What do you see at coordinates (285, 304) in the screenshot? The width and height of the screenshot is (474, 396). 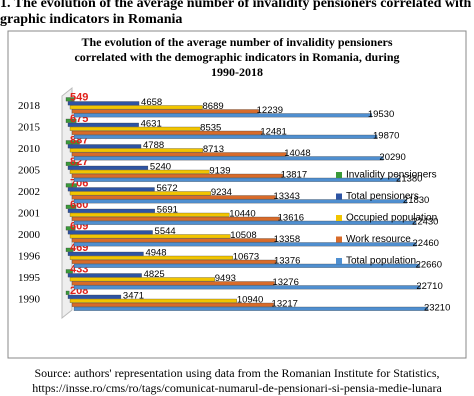 I see `value-label: 13217` at bounding box center [285, 304].